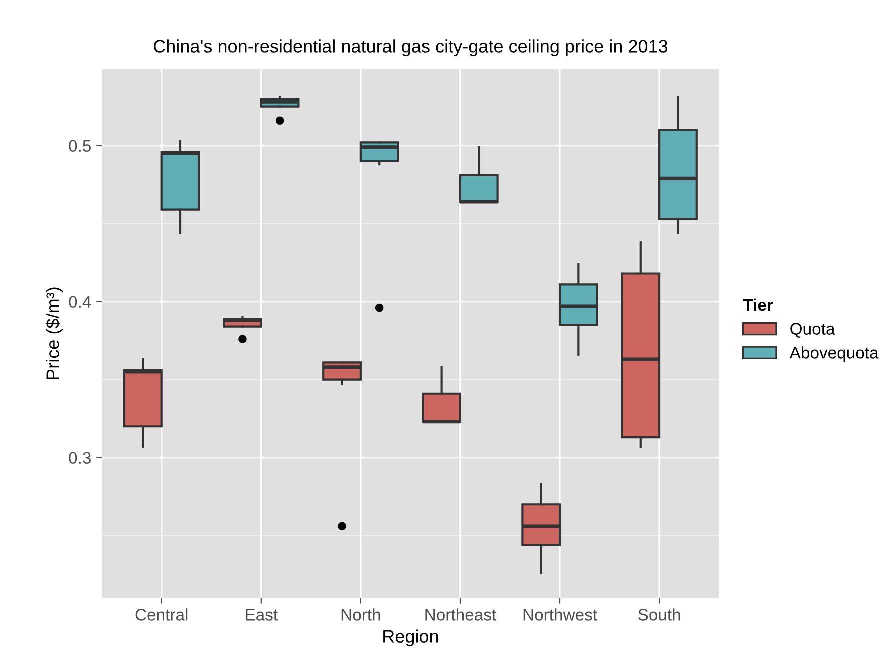  I want to click on y-tick-label: 0.5, so click(80, 146).